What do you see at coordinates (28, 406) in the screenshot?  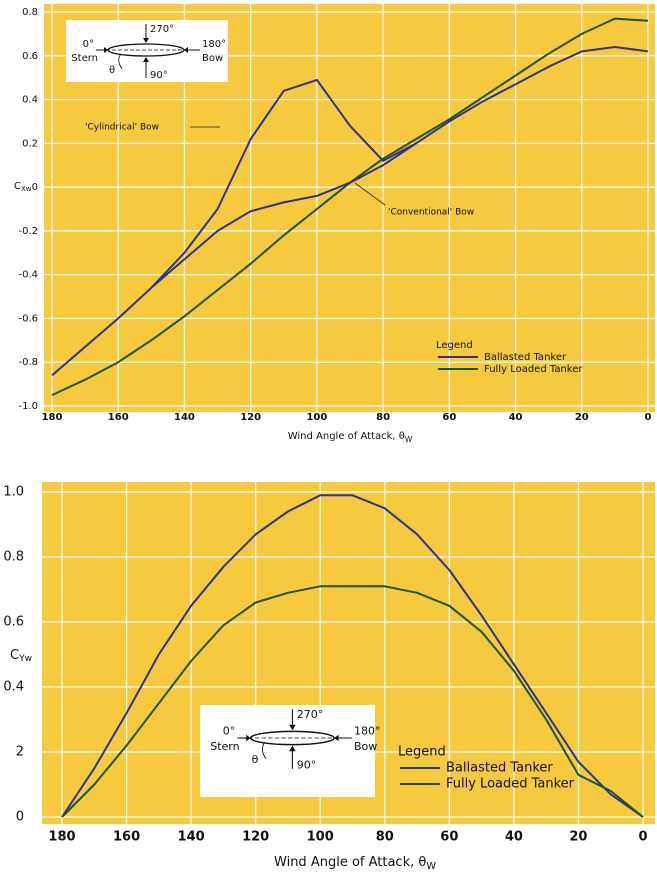 I see `y-tick-label: -1.0` at bounding box center [28, 406].